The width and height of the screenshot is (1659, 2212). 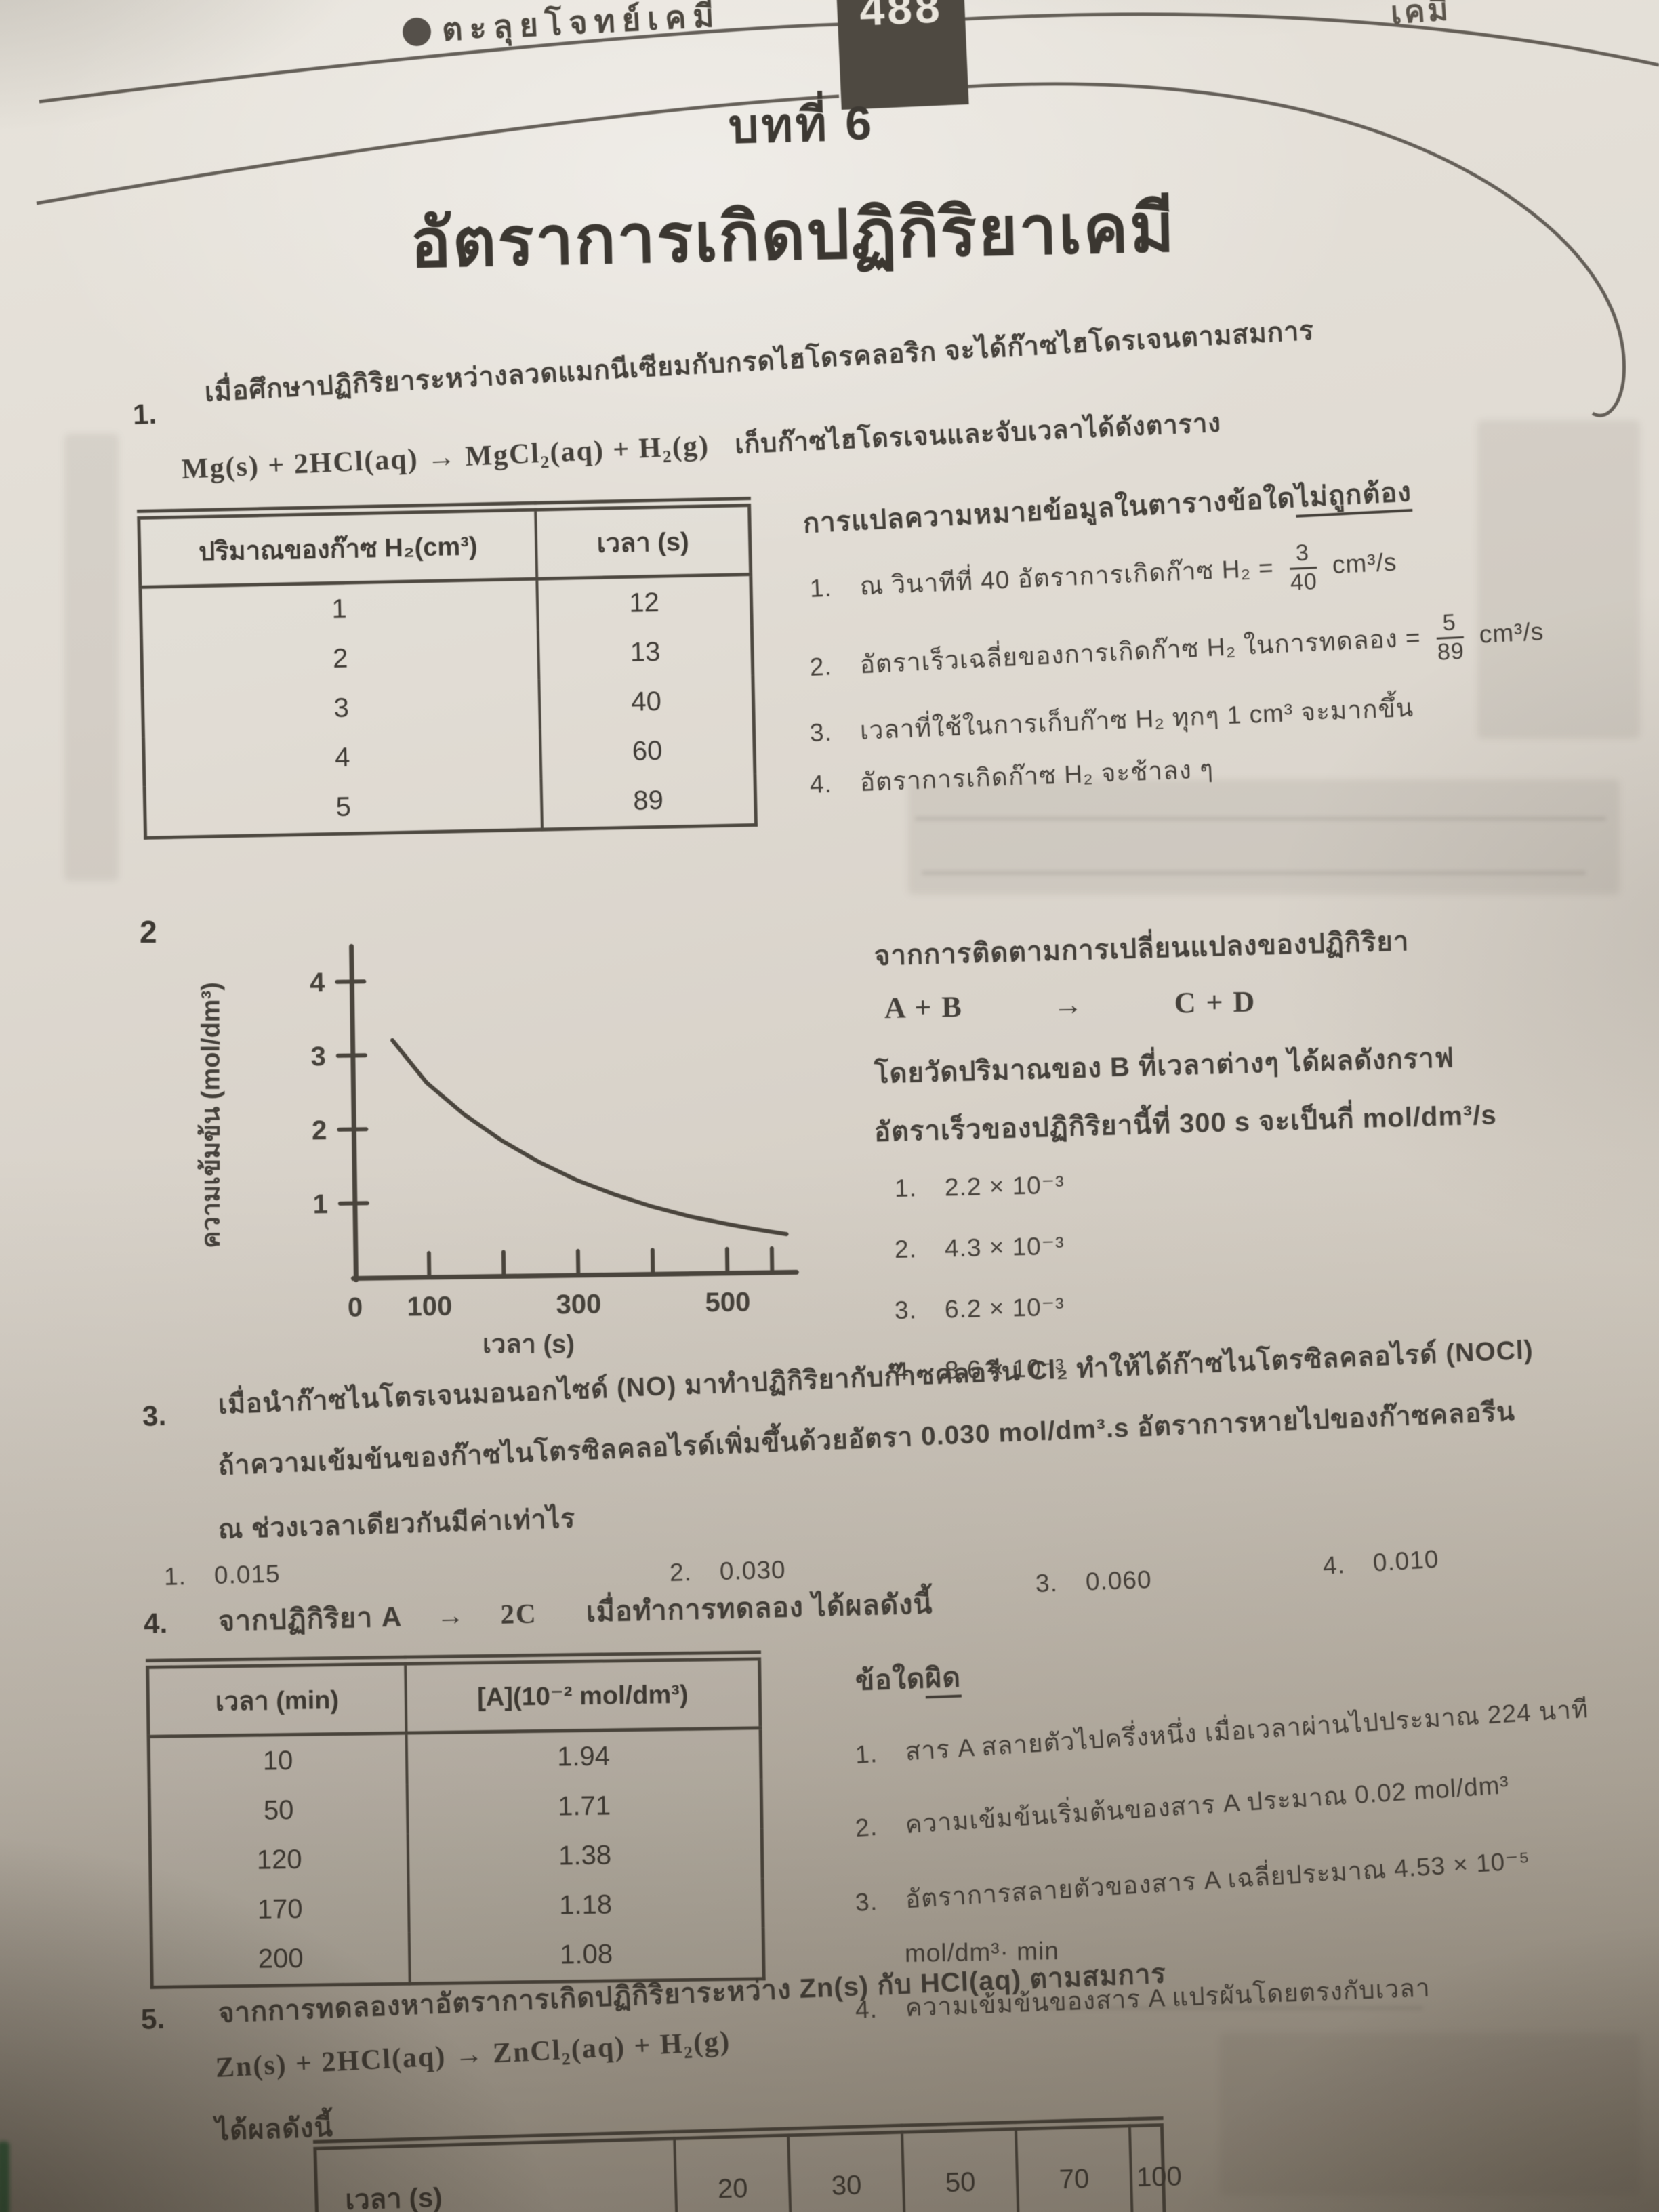 What do you see at coordinates (901, 17) in the screenshot?
I see `page-number: 488` at bounding box center [901, 17].